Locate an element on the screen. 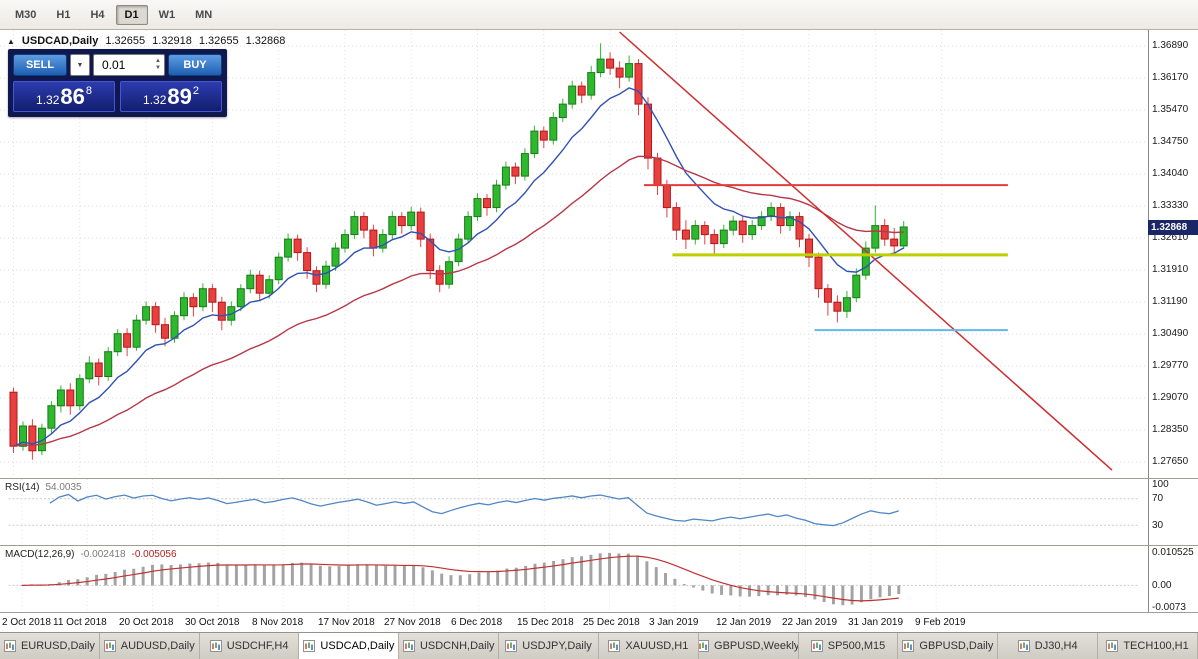  rsi-plot is located at coordinates (574, 512).